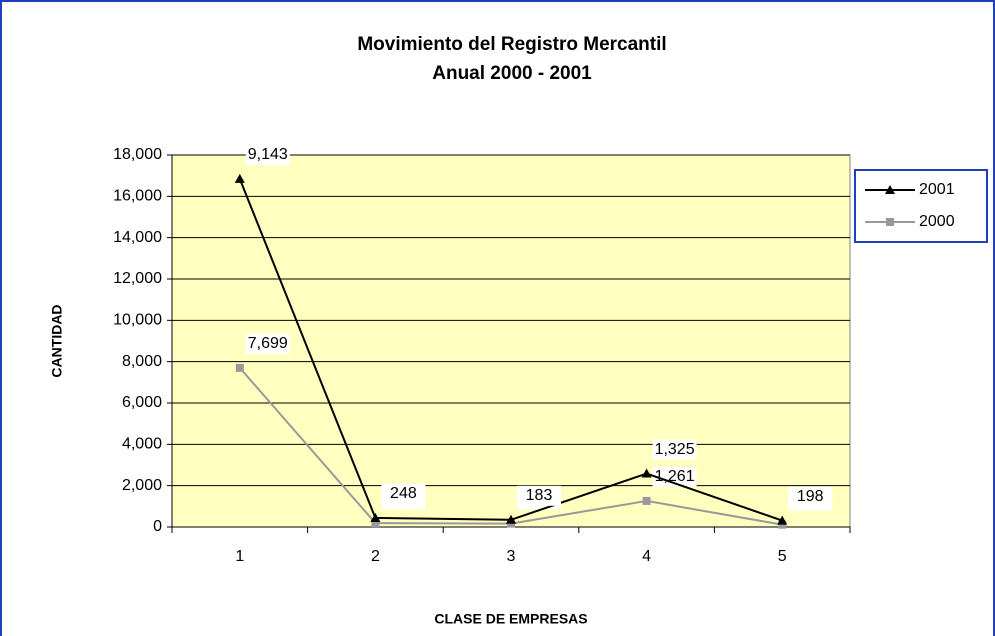 The height and width of the screenshot is (636, 995). What do you see at coordinates (57, 340) in the screenshot?
I see `y-axis-title: CANTIDAD` at bounding box center [57, 340].